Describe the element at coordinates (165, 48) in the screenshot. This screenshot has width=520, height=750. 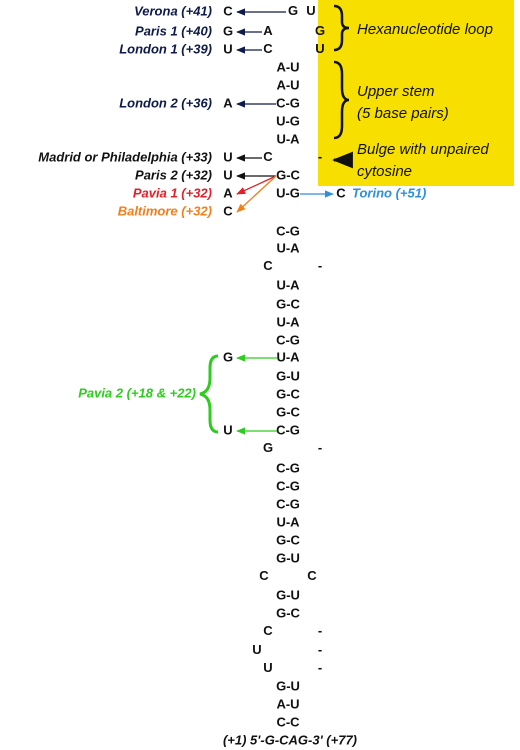
I see `variant-label: London 1 (+39)` at that location.